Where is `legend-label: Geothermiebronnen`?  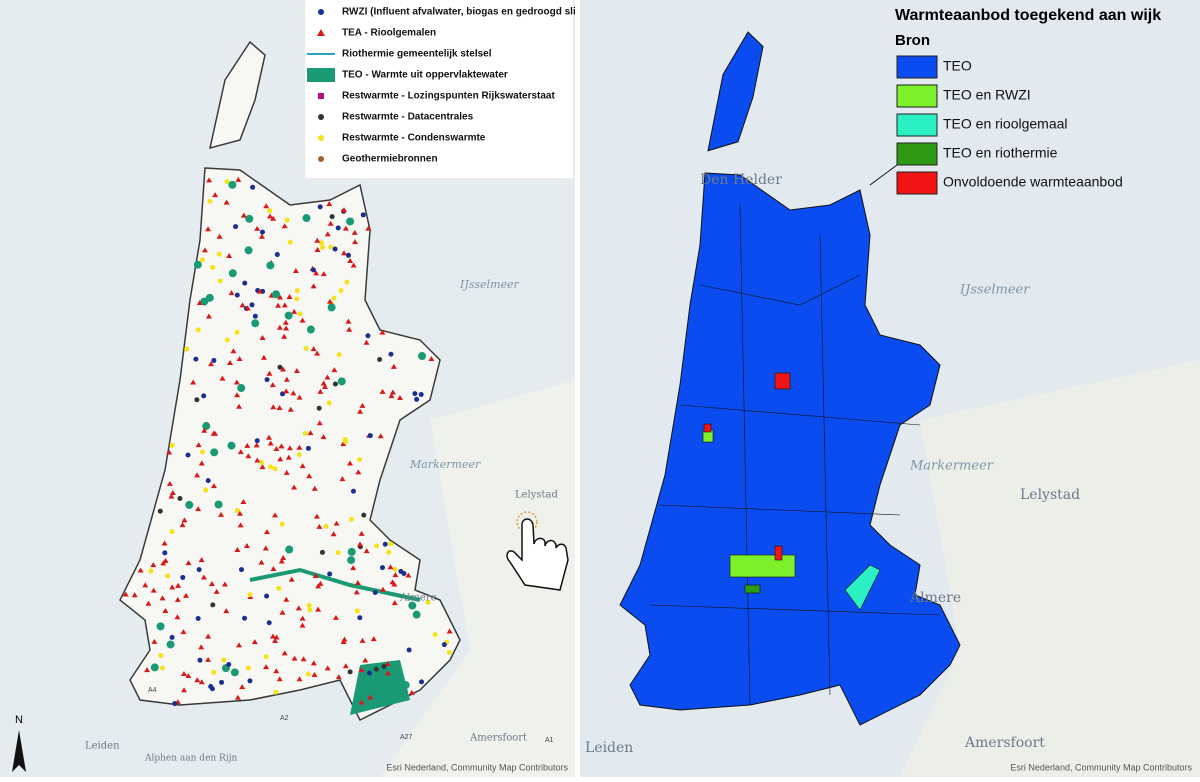
legend-label: Geothermiebronnen is located at coordinates (390, 159).